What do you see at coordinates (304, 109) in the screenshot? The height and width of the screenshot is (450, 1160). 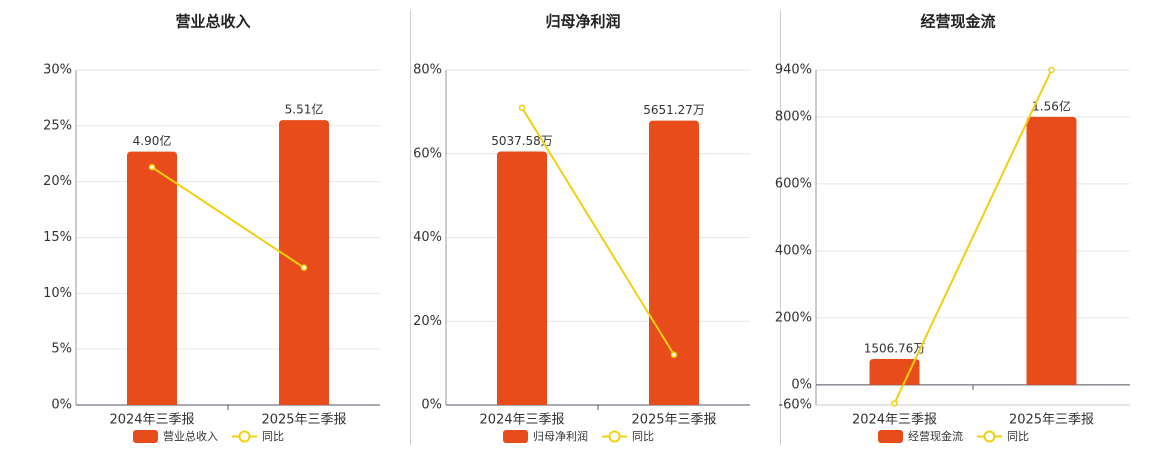 I see `value-label: 5.51亿` at bounding box center [304, 109].